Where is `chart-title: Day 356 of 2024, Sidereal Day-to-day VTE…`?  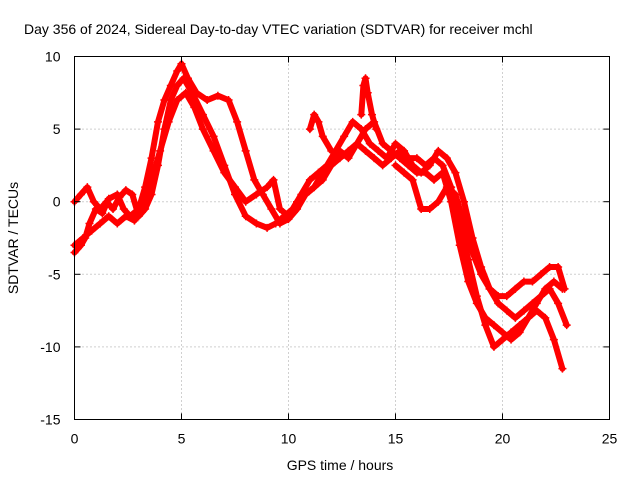 chart-title: Day 356 of 2024, Sidereal Day-to-day VTE… is located at coordinates (278, 29).